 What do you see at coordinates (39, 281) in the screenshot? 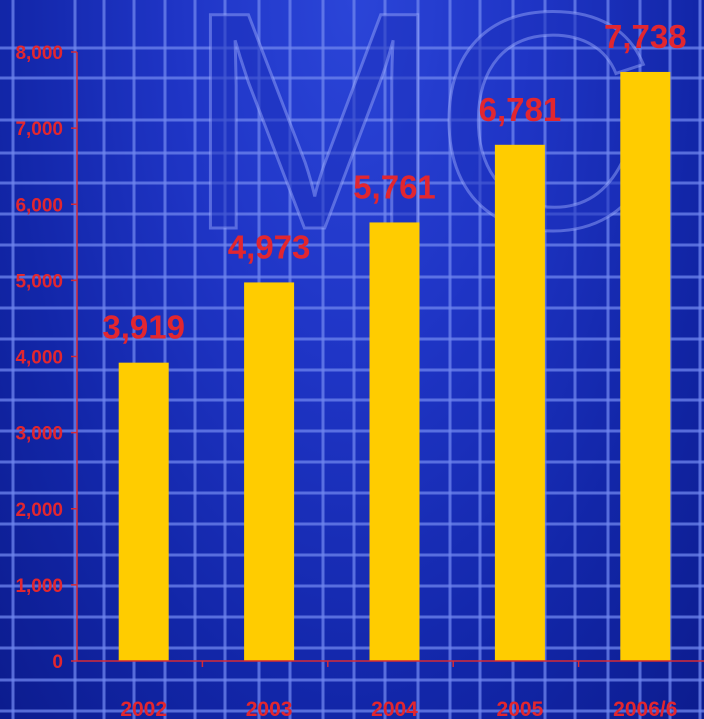
I see `y-tick-label: 5,000` at bounding box center [39, 281].